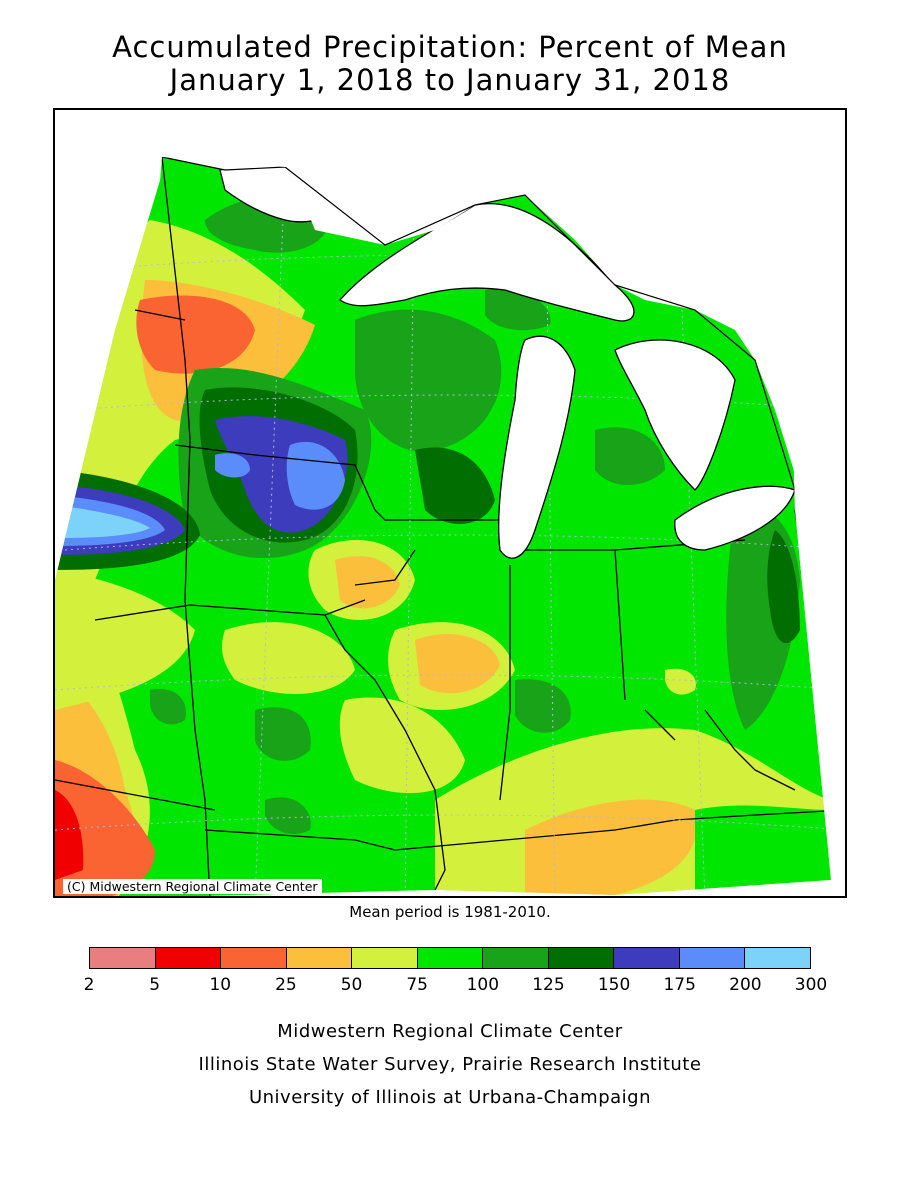  I want to click on map-date-range: January 1, 2018 to January 31, 2018, so click(450, 80).